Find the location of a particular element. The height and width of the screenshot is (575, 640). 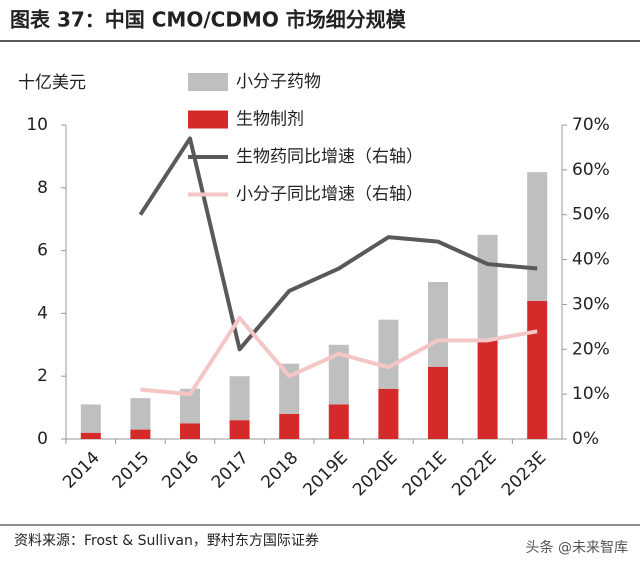

y2-tick-label: 50% is located at coordinates (591, 215).